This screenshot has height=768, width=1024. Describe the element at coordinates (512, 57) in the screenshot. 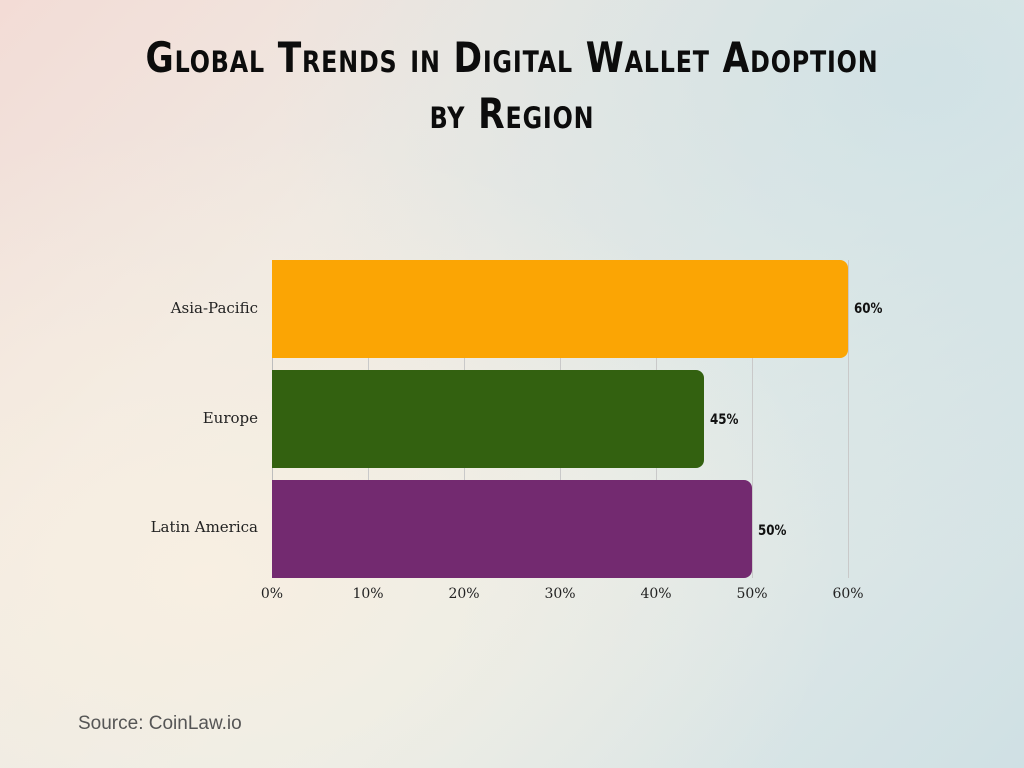

I see `chart-title-line1: Global Trends in Digital Wallet Adoption` at that location.